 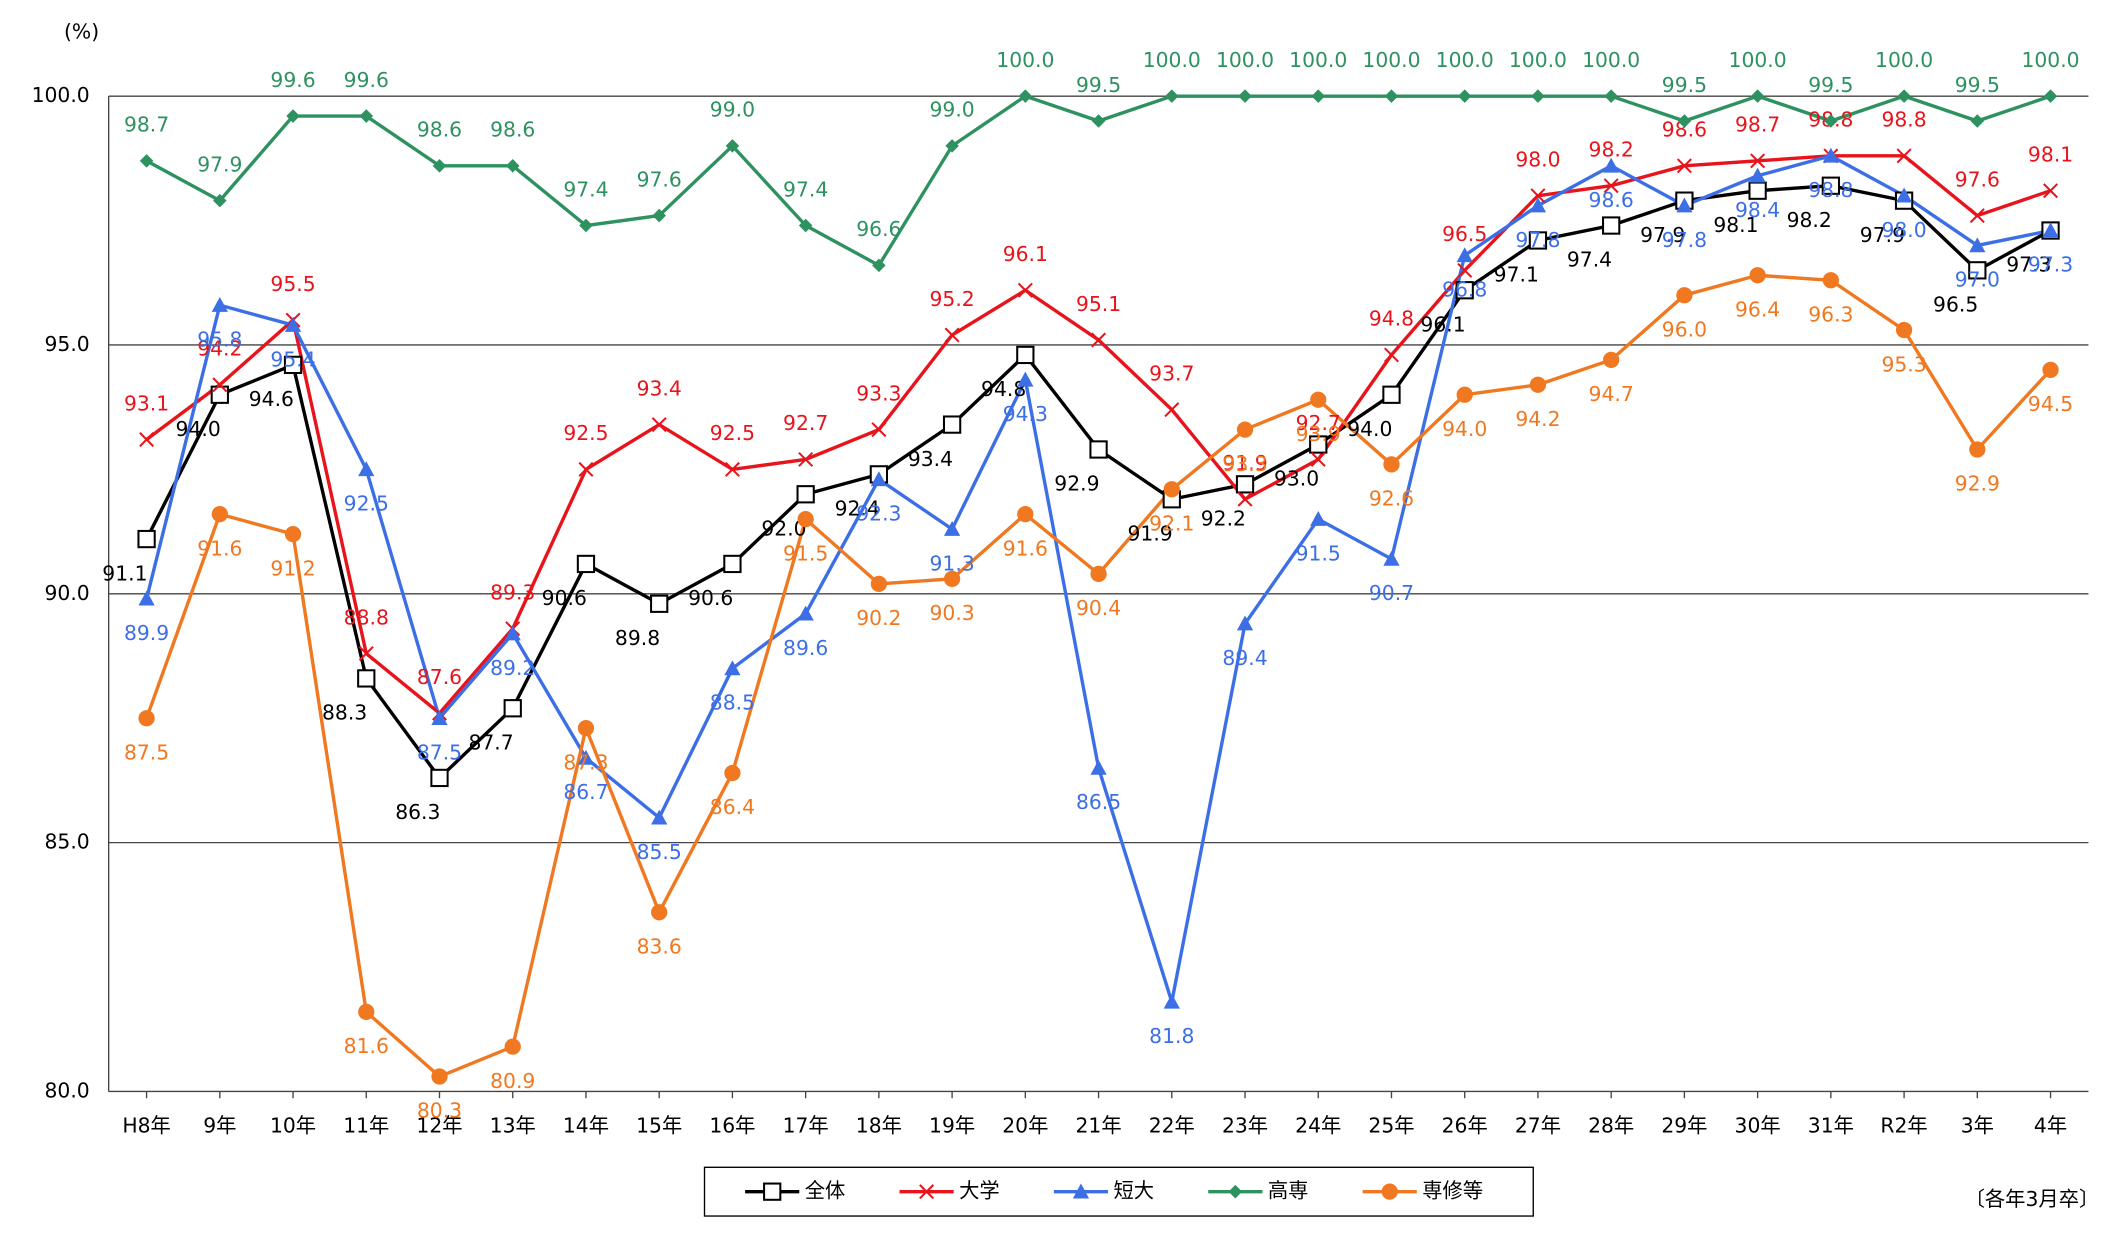 What do you see at coordinates (1076, 484) in the screenshot?
I see `data-label: 92.9` at bounding box center [1076, 484].